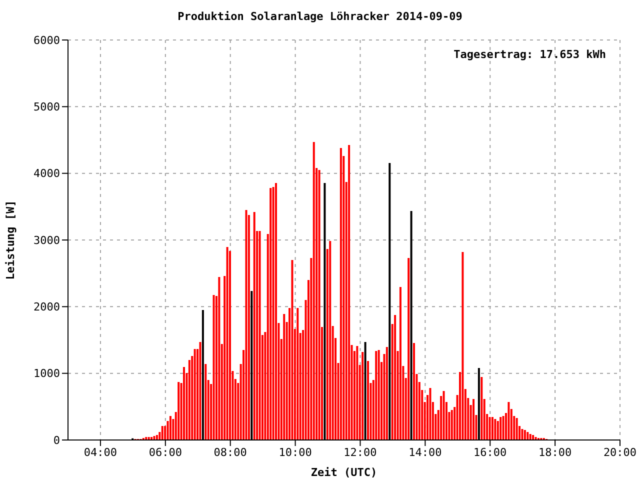 The image size is (640, 480). Describe the element at coordinates (47, 373) in the screenshot. I see `y-tick-label: 1000` at that location.